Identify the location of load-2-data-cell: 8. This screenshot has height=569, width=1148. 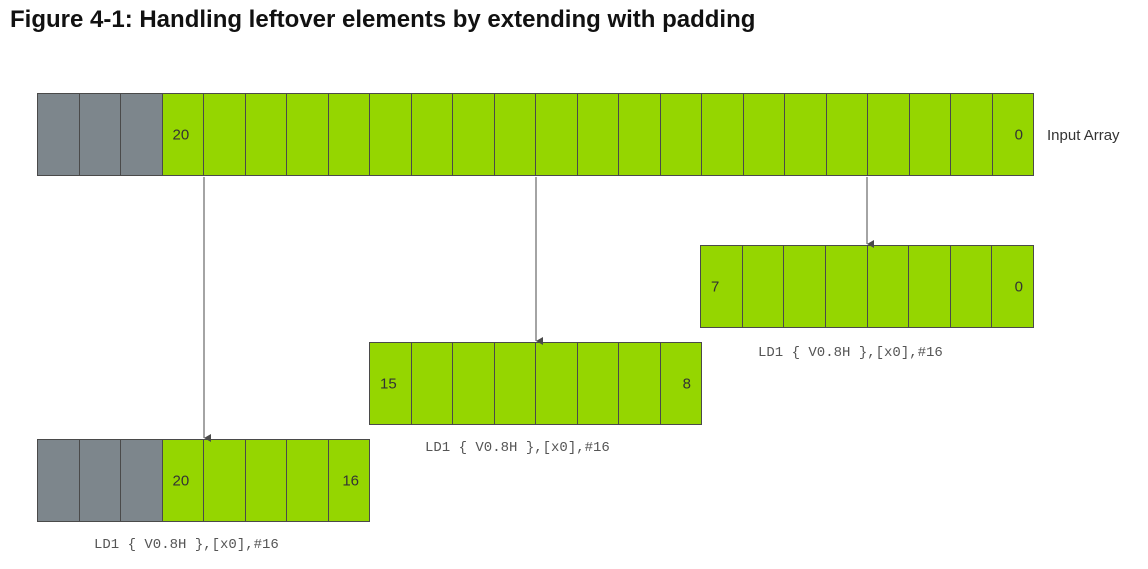
(680, 383).